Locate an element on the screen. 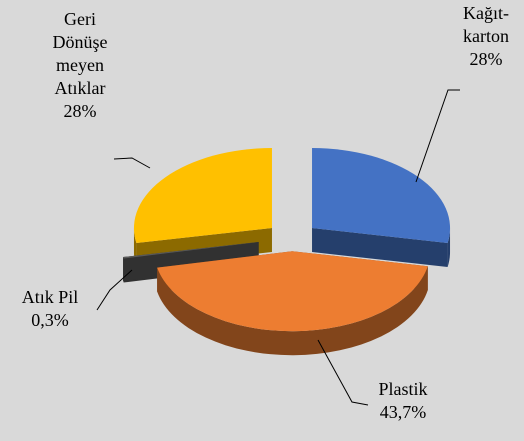  category-label: Plastik is located at coordinates (403, 389).